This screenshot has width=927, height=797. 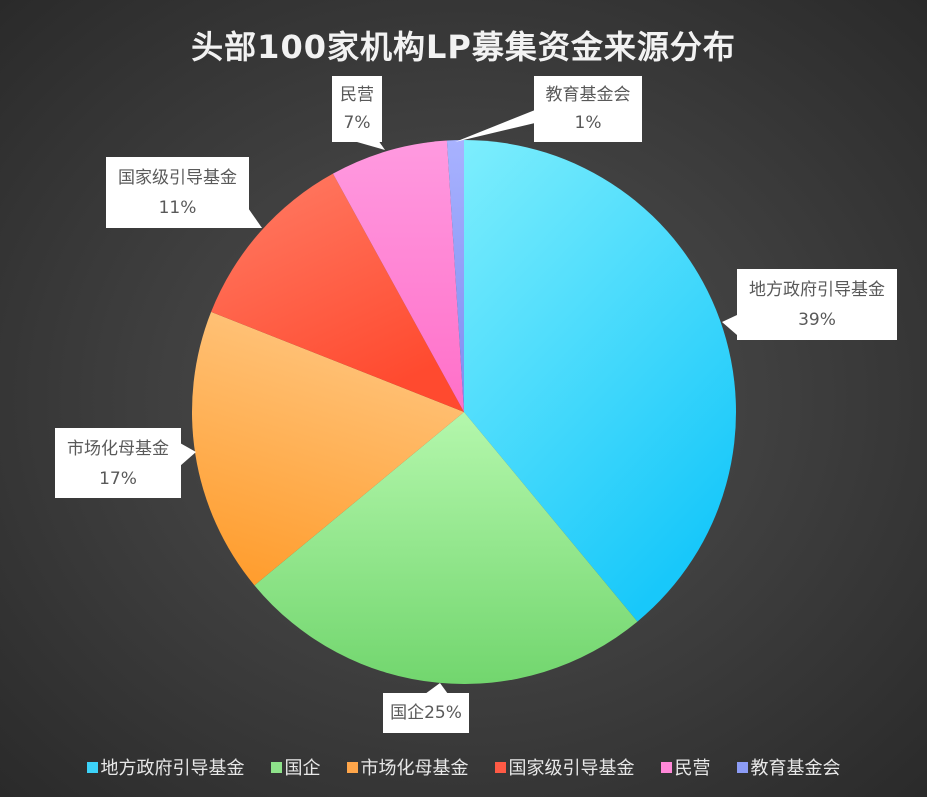 I want to click on legend-label: 国企, so click(x=302, y=768).